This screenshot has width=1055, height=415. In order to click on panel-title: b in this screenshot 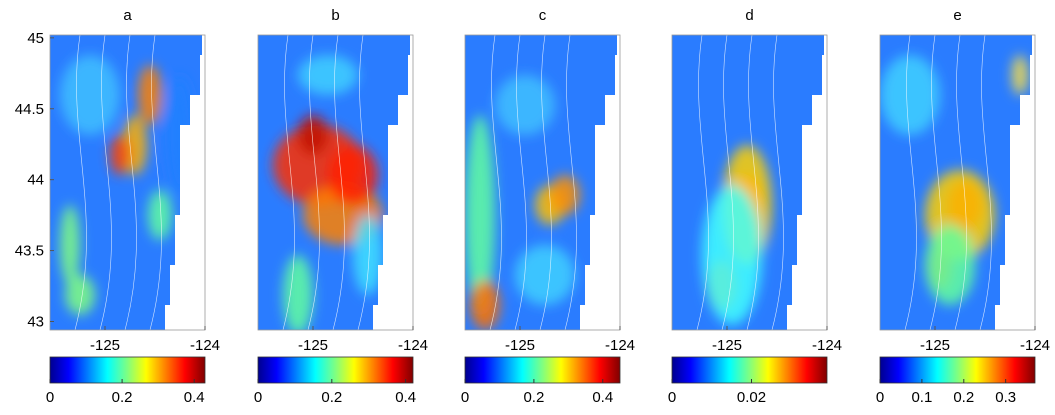, I will do `click(335, 15)`.